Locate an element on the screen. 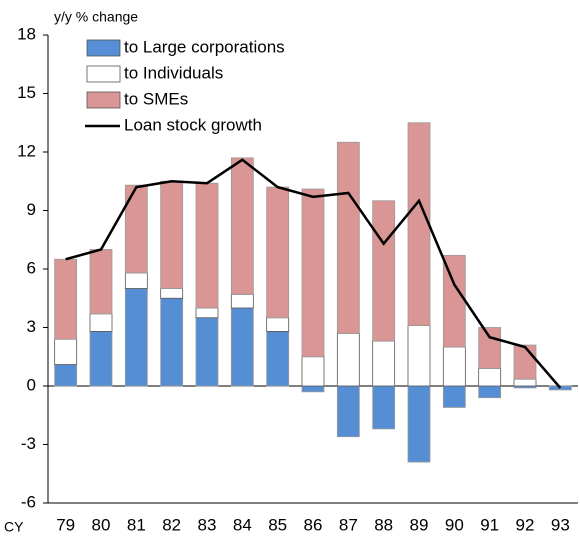 This screenshot has height=550, width=580. x-tick-label: 89 is located at coordinates (419, 524).